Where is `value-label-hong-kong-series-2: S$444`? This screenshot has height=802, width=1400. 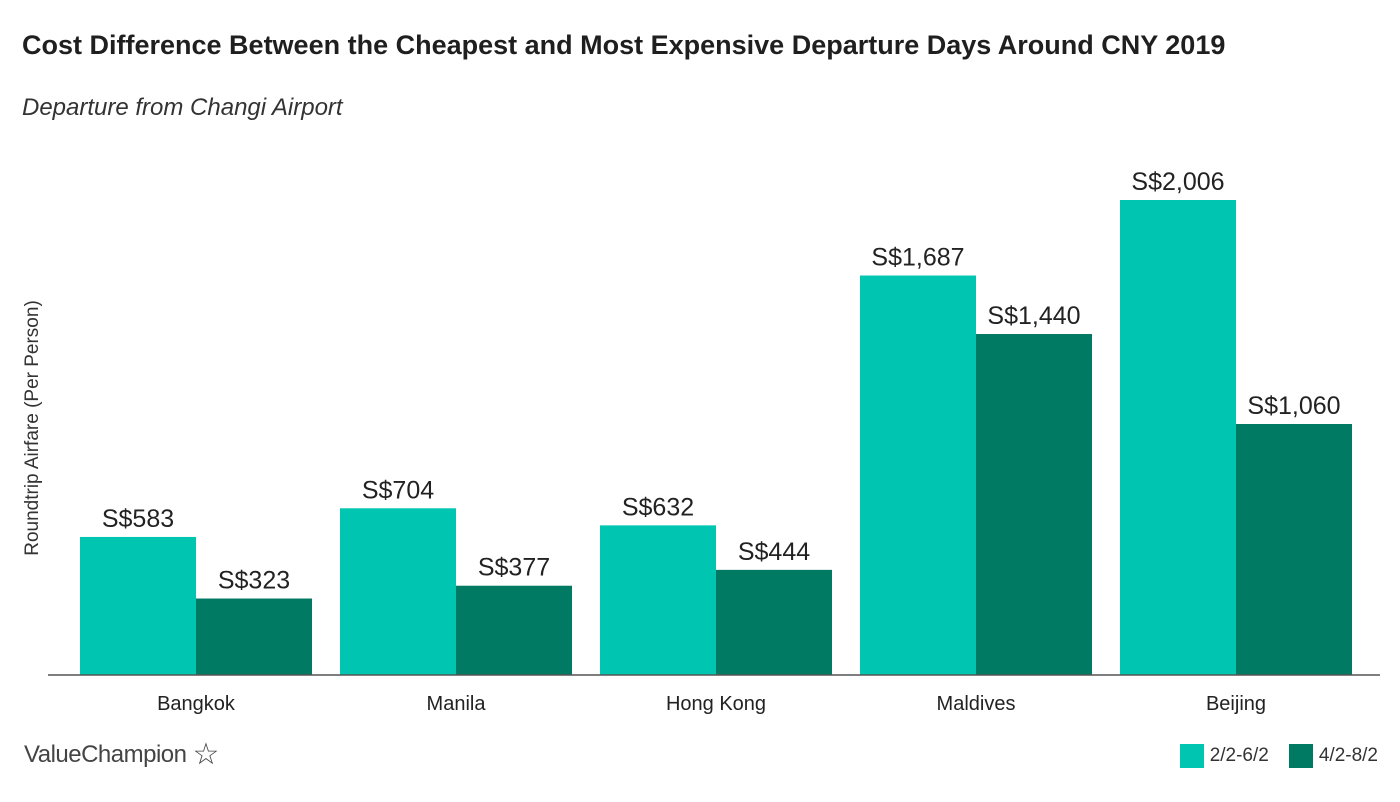 value-label-hong-kong-series-2: S$444 is located at coordinates (774, 552).